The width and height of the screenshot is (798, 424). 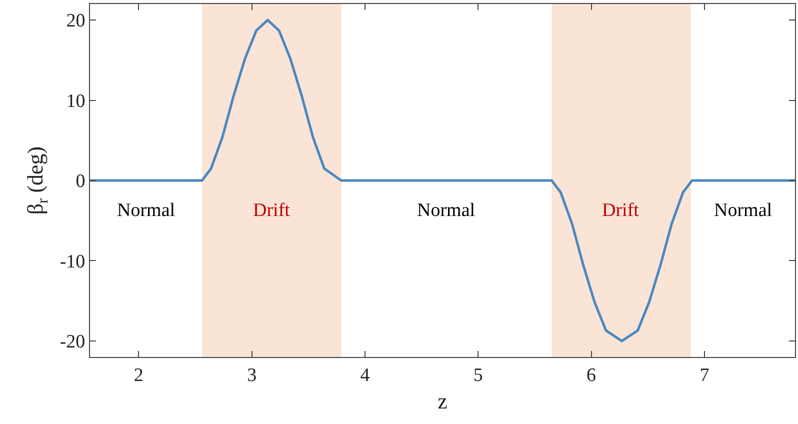 What do you see at coordinates (705, 375) in the screenshot?
I see `x-tick-label: 7` at bounding box center [705, 375].